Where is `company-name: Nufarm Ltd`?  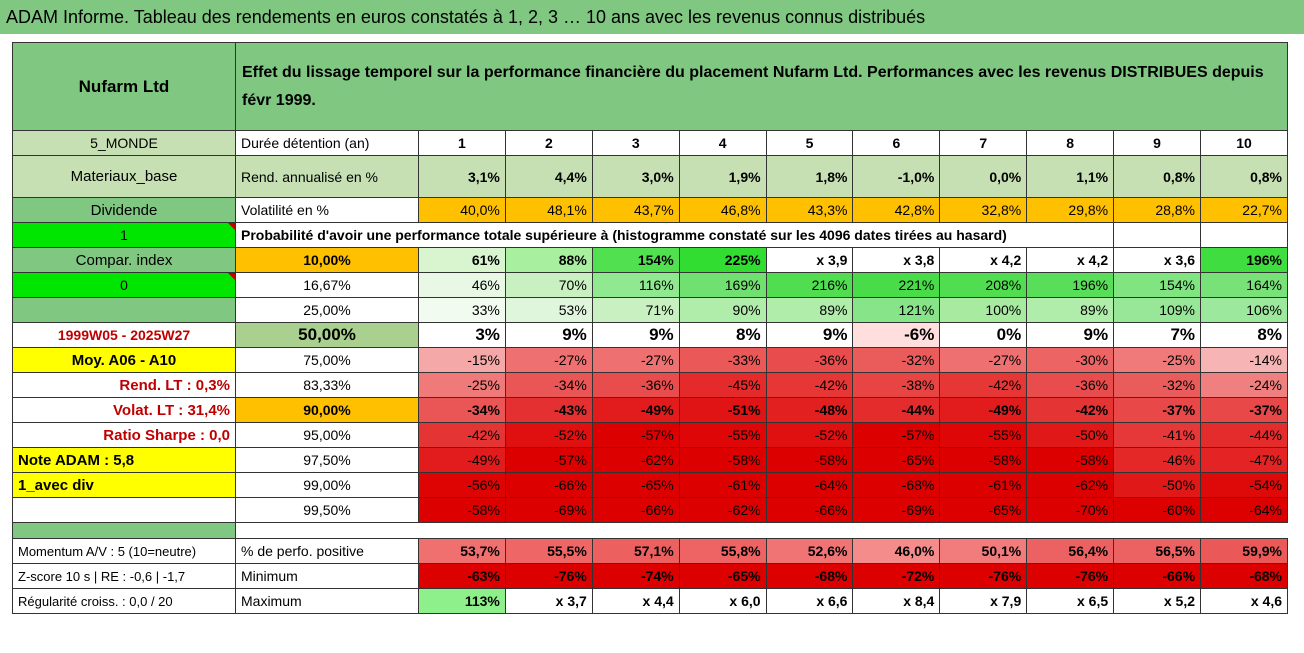 company-name: Nufarm Ltd is located at coordinates (124, 86).